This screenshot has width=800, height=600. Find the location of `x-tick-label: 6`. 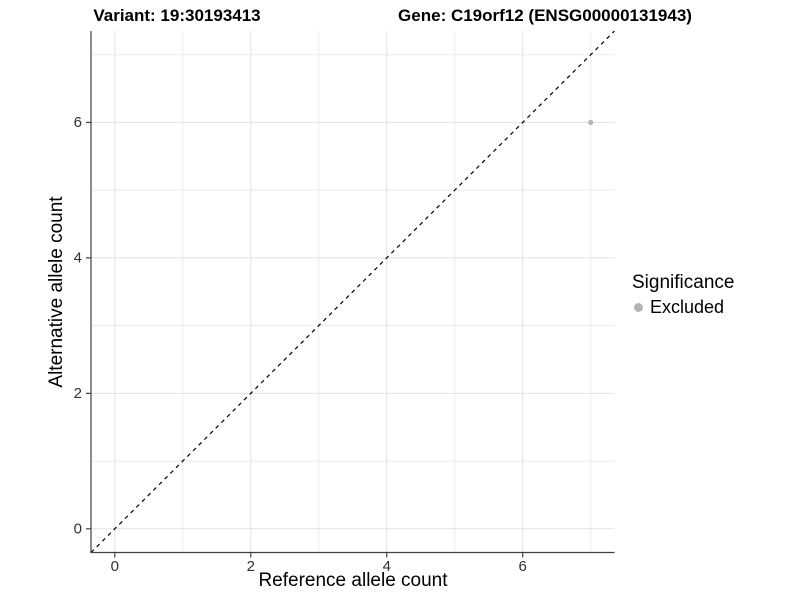

x-tick-label: 6 is located at coordinates (523, 566).